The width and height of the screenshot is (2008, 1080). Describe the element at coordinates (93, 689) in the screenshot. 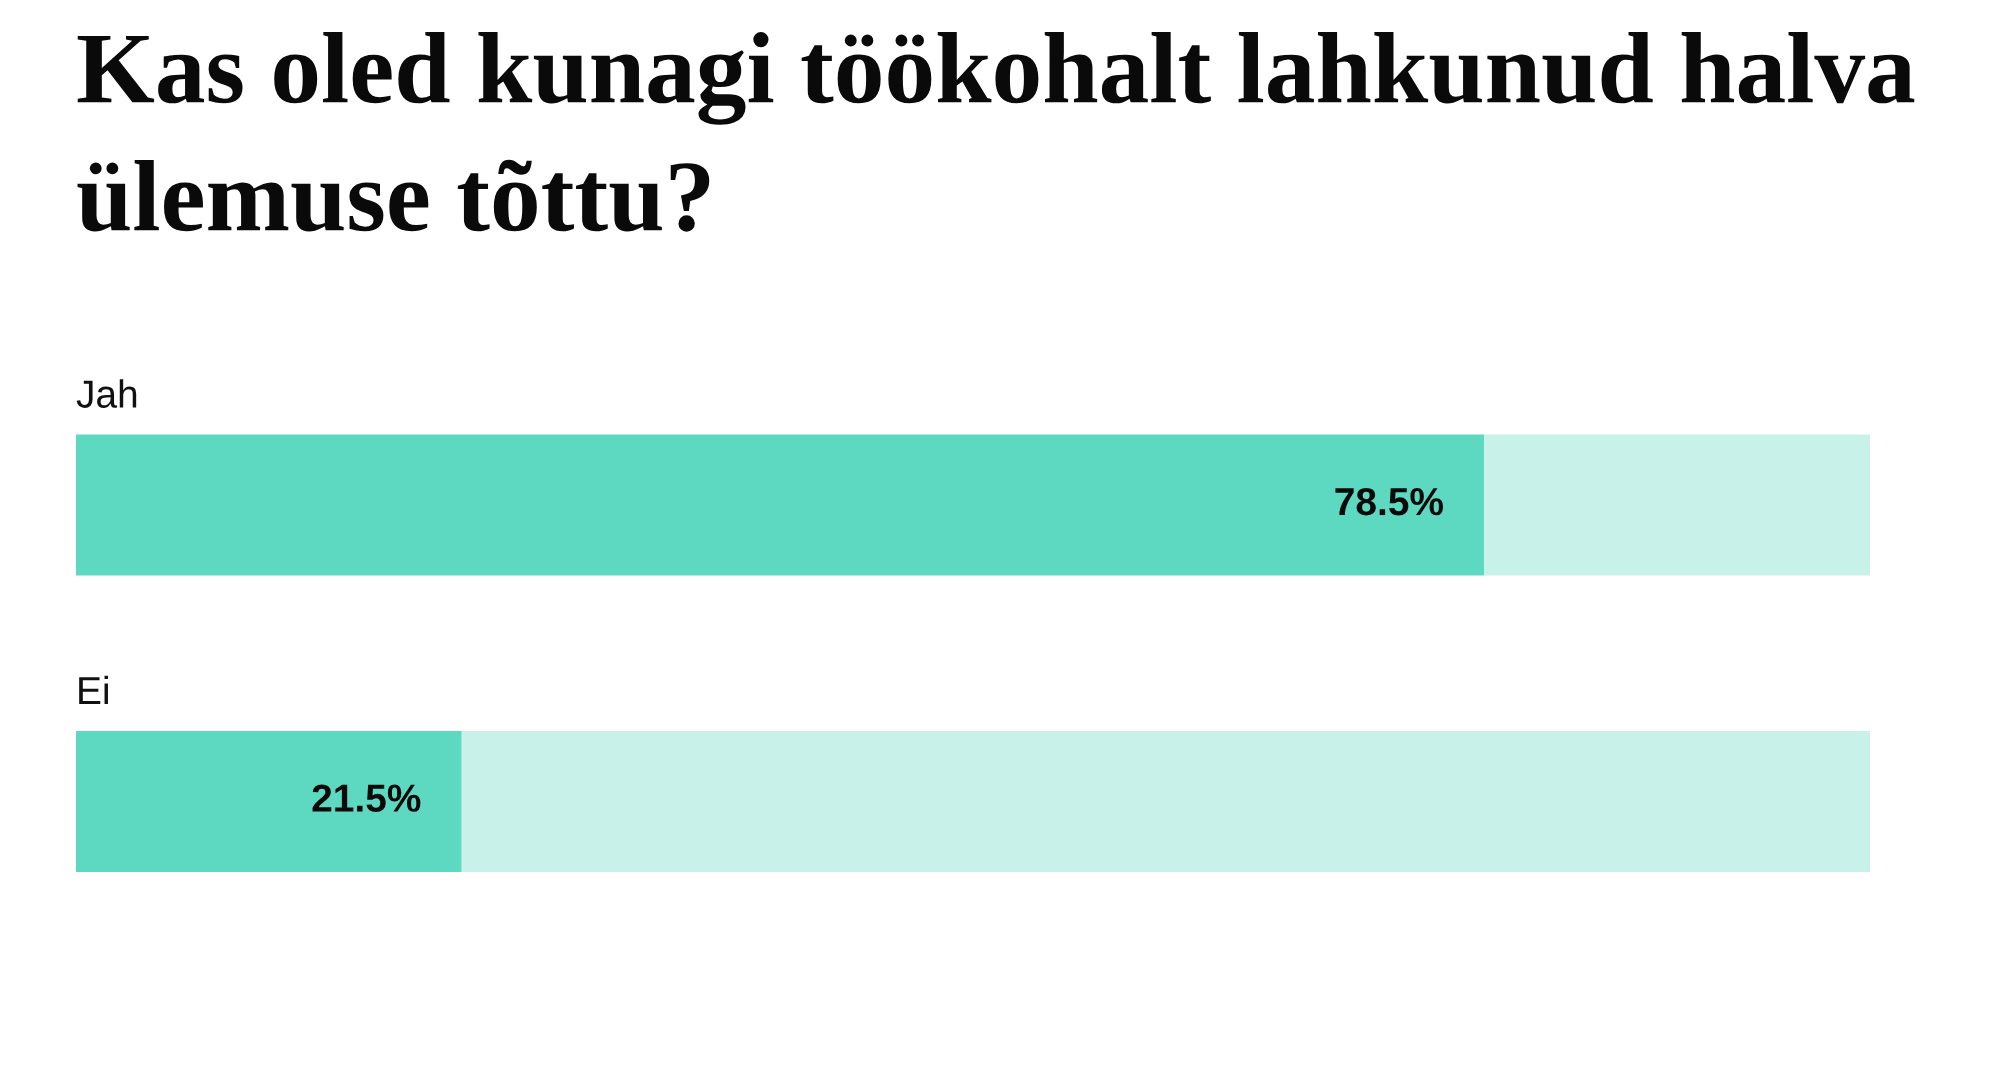

I see `y-tick-label: Ei` at that location.